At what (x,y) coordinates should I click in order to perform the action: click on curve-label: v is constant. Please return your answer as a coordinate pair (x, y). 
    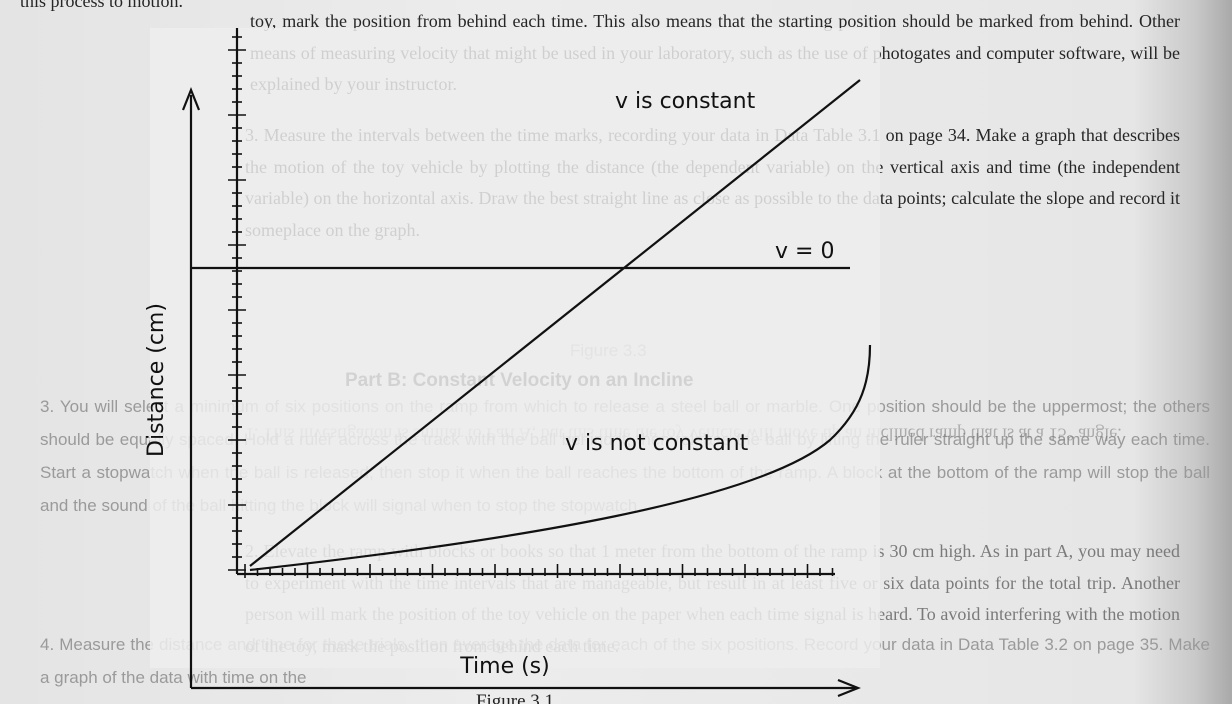
    Looking at the image, I should click on (685, 101).